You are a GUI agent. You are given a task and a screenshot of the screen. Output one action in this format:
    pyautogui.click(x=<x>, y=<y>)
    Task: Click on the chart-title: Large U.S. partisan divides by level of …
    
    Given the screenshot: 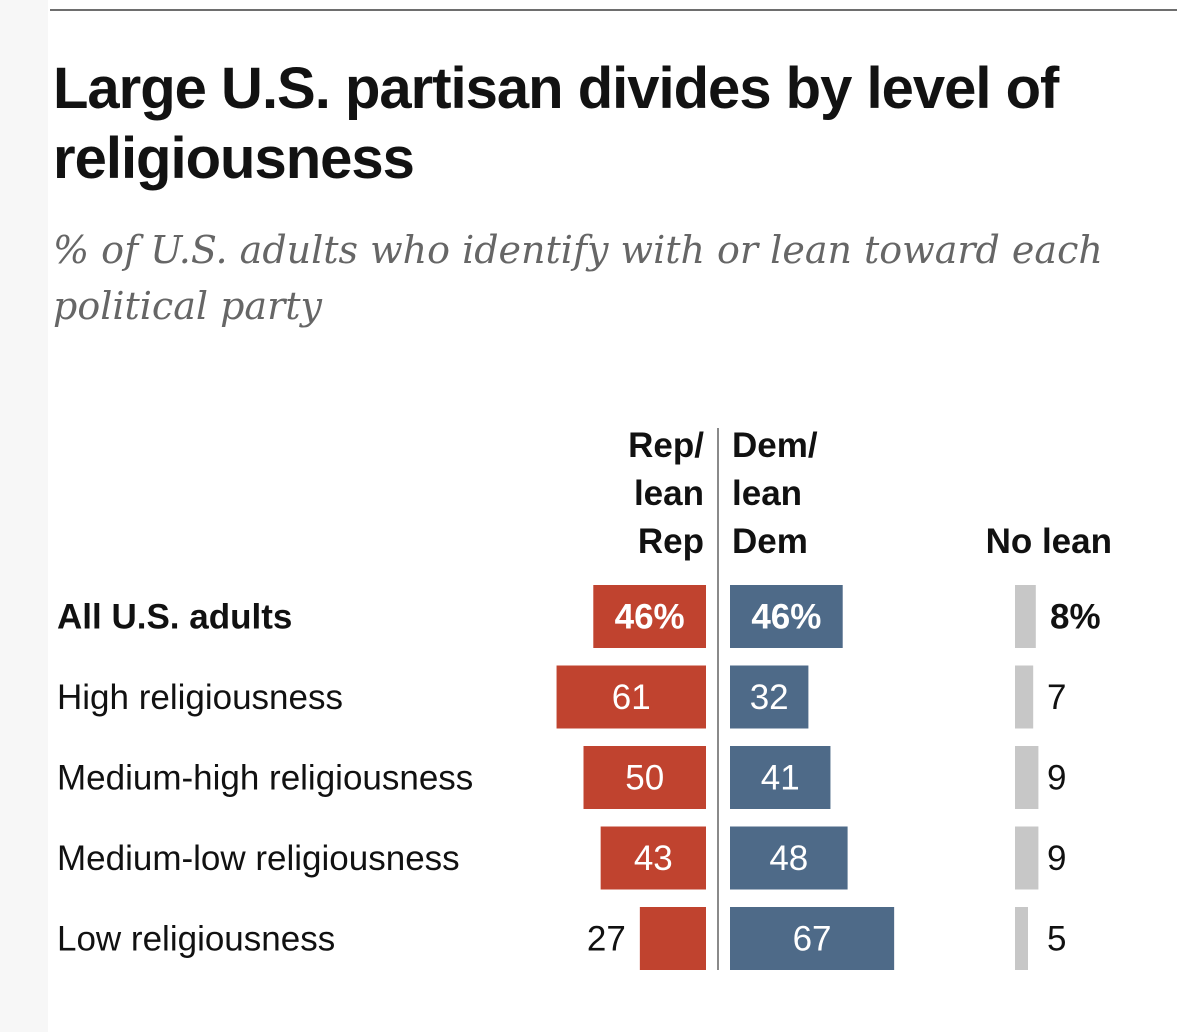 What is the action you would take?
    pyautogui.click(x=556, y=123)
    